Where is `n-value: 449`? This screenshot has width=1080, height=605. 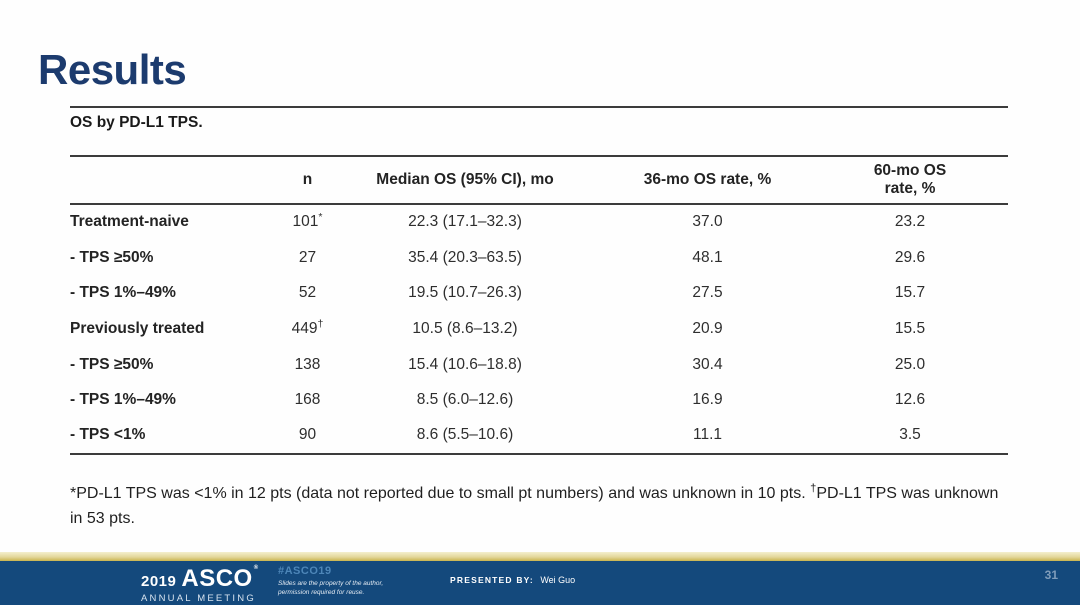 n-value: 449 is located at coordinates (304, 328).